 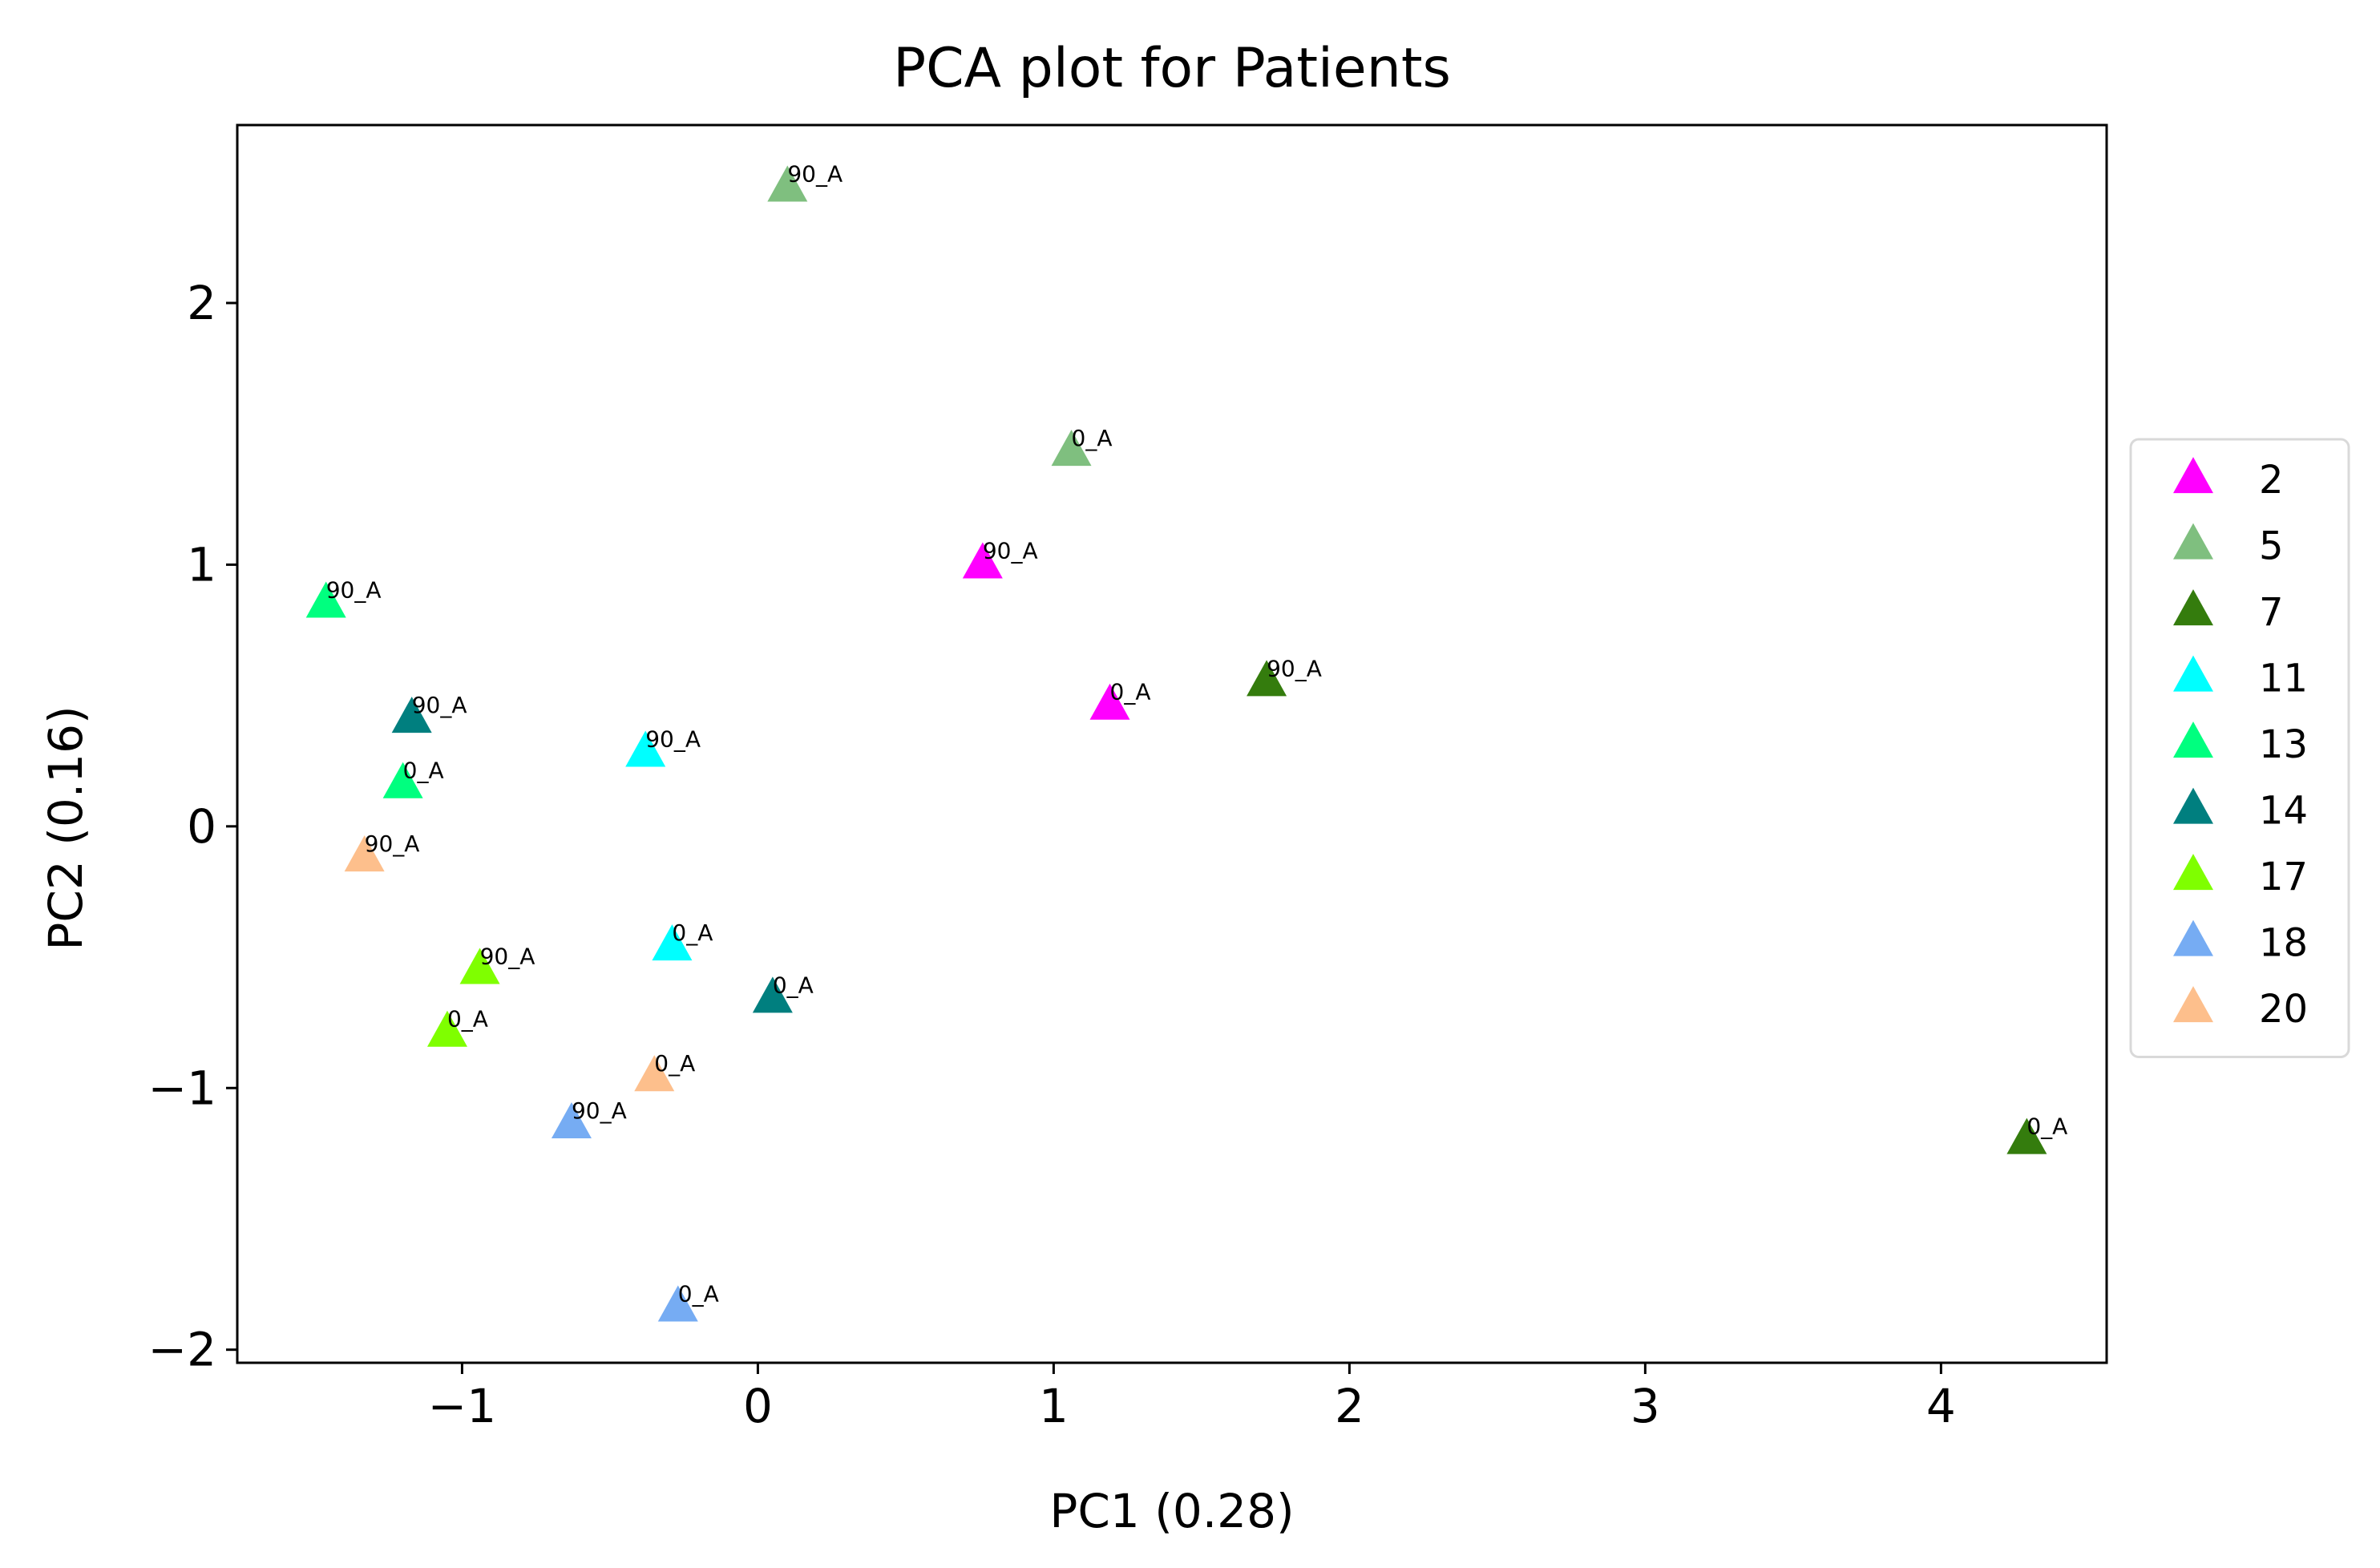 What do you see at coordinates (2283, 1009) in the screenshot?
I see `legend-label: 20` at bounding box center [2283, 1009].